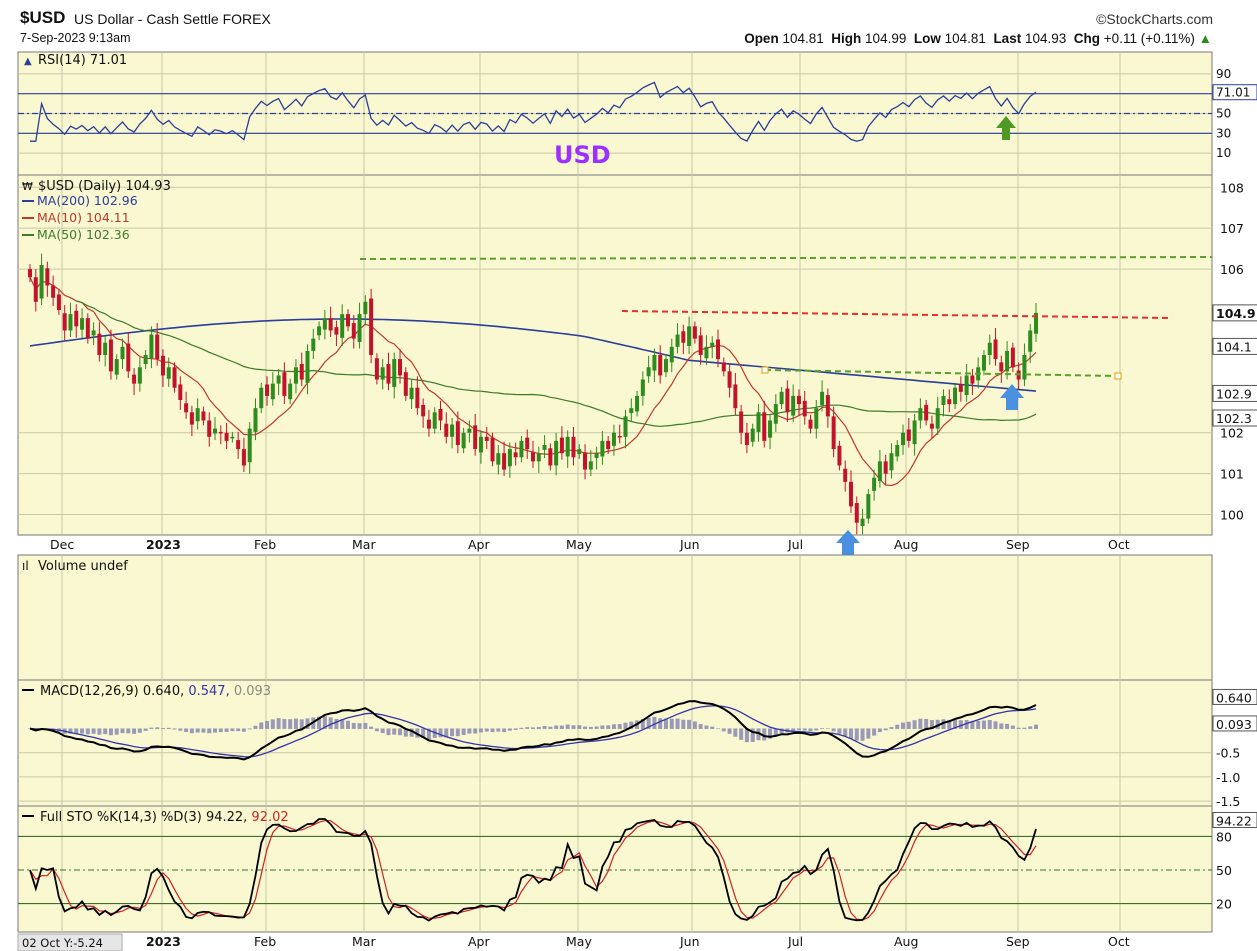  I want to click on price-tag: 102.3, so click(1234, 418).